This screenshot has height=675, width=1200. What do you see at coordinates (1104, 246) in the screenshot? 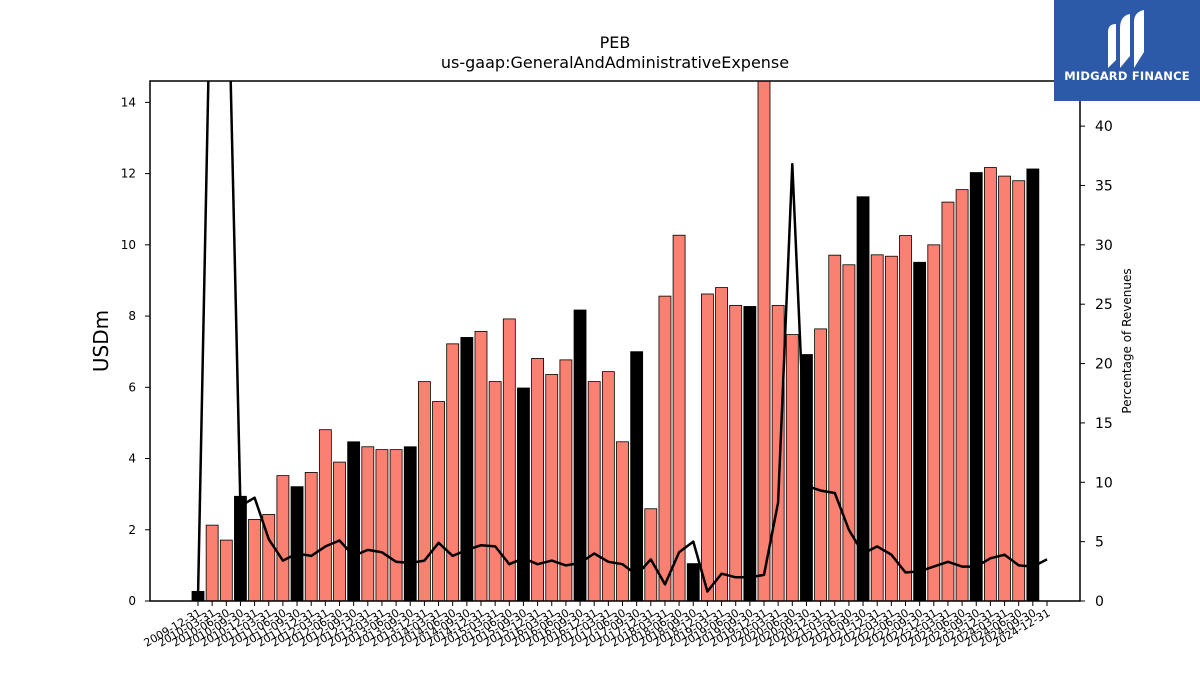
I see `y2-tick-label: 30` at bounding box center [1104, 246].